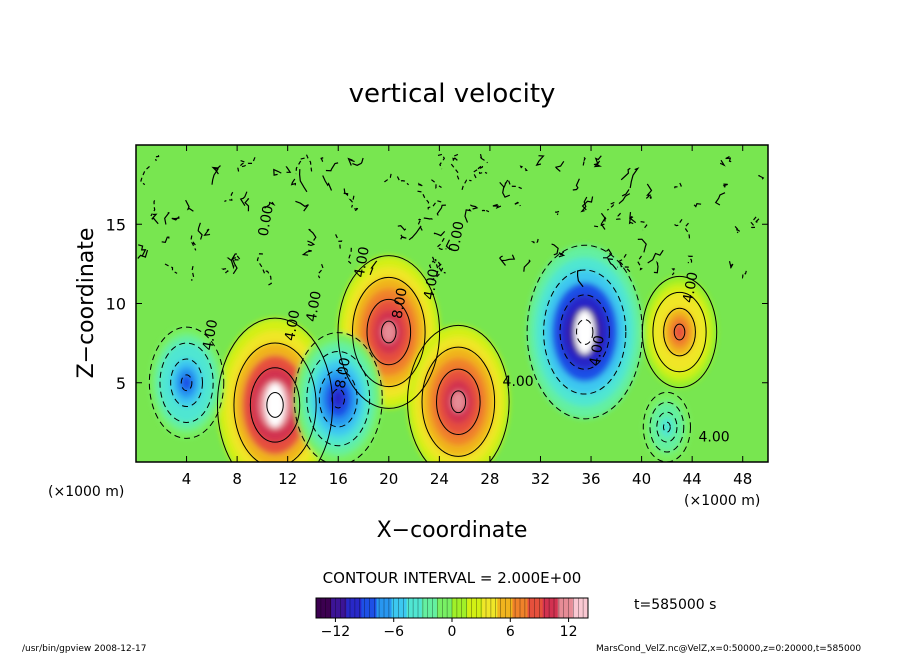 The width and height of the screenshot is (904, 654). What do you see at coordinates (510, 632) in the screenshot?
I see `colorbar-tick-label: 6` at bounding box center [510, 632].